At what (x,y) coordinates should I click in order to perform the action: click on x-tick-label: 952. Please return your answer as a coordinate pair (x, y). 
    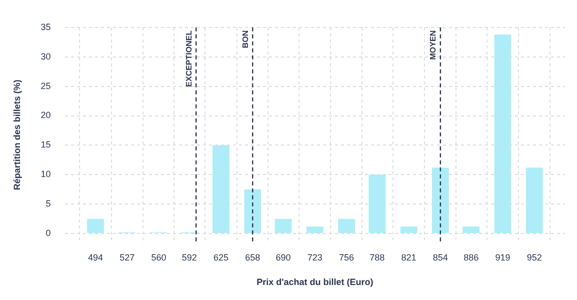
    Looking at the image, I should click on (534, 257).